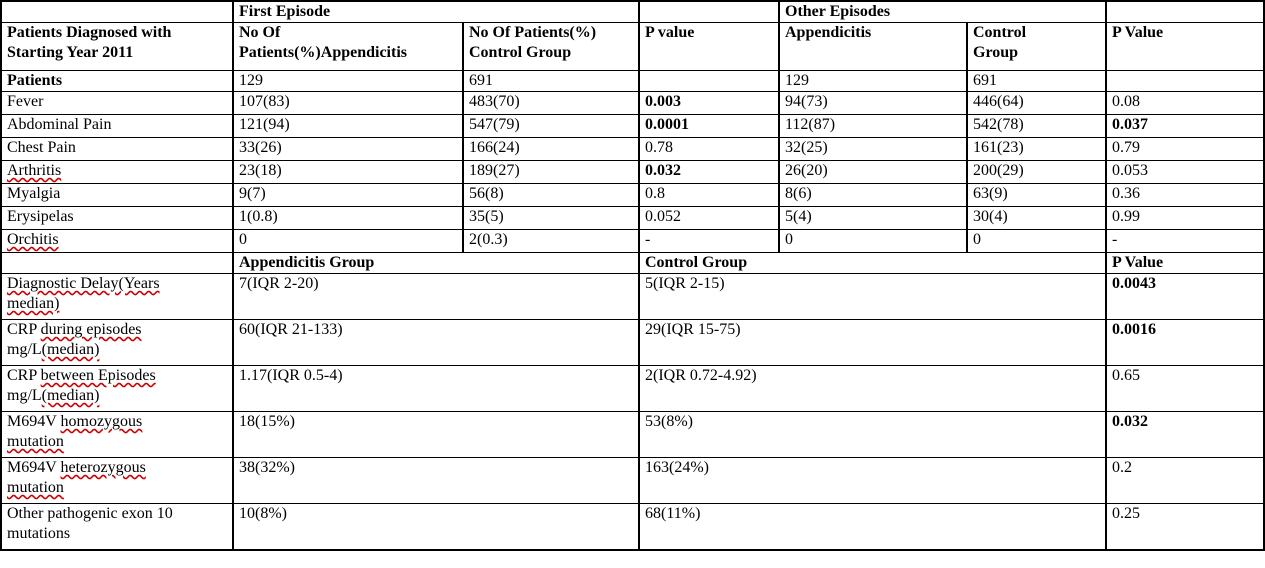 Image resolution: width=1265 pixels, height=568 pixels. What do you see at coordinates (348, 149) in the screenshot?
I see `first-appendicitis-value: 33(26)` at bounding box center [348, 149].